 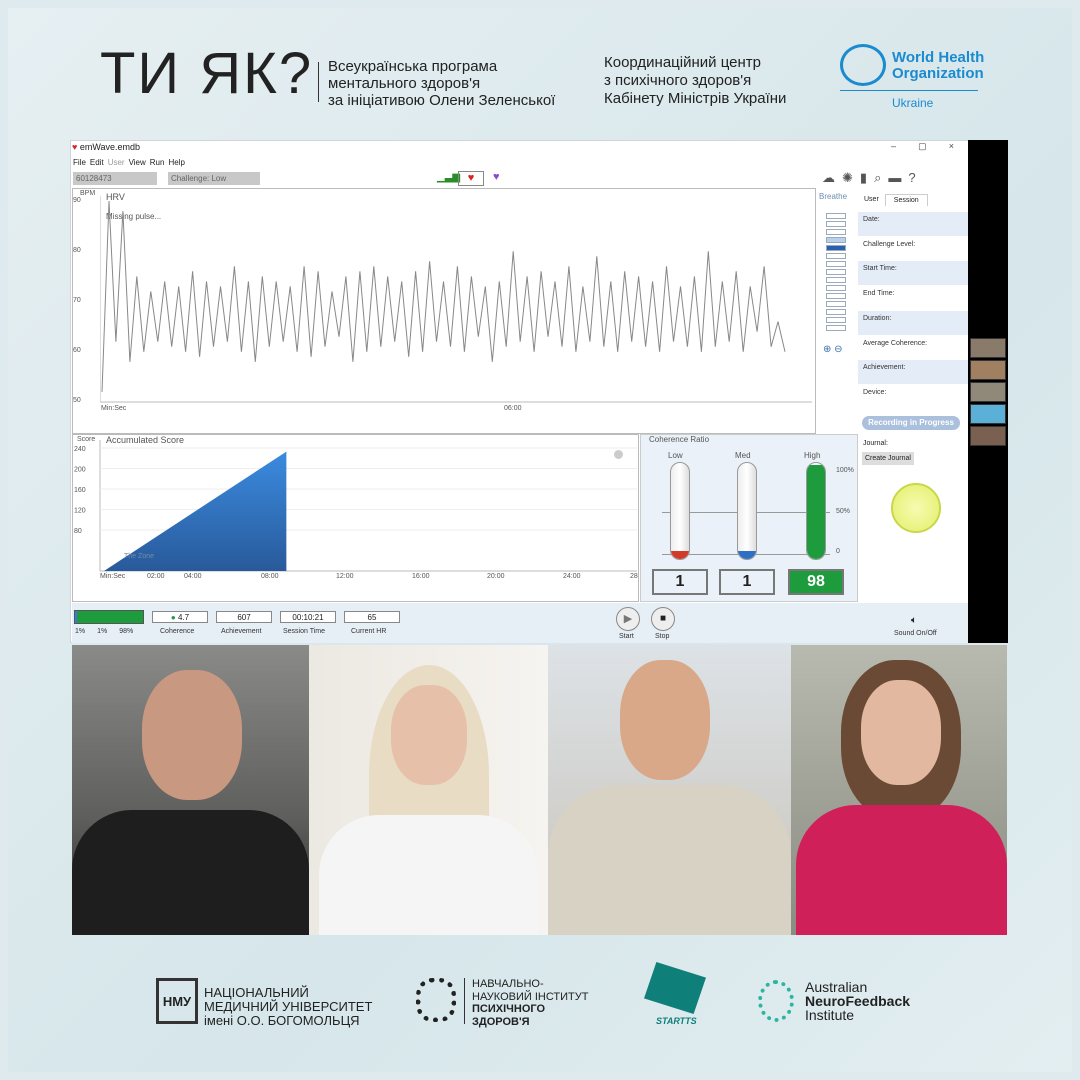 I want to click on search-icon: ⌕, so click(x=878, y=177).